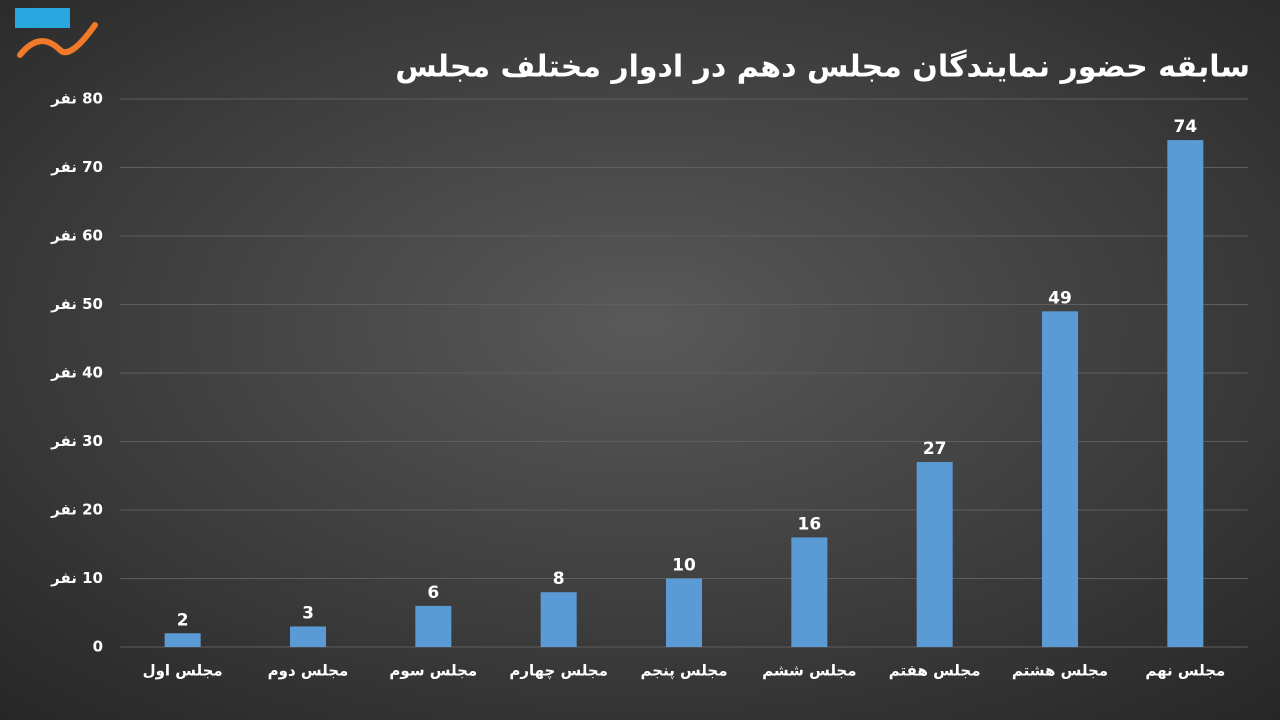  What do you see at coordinates (76, 99) in the screenshot?
I see `y-tick-label: 80 نفر` at bounding box center [76, 99].